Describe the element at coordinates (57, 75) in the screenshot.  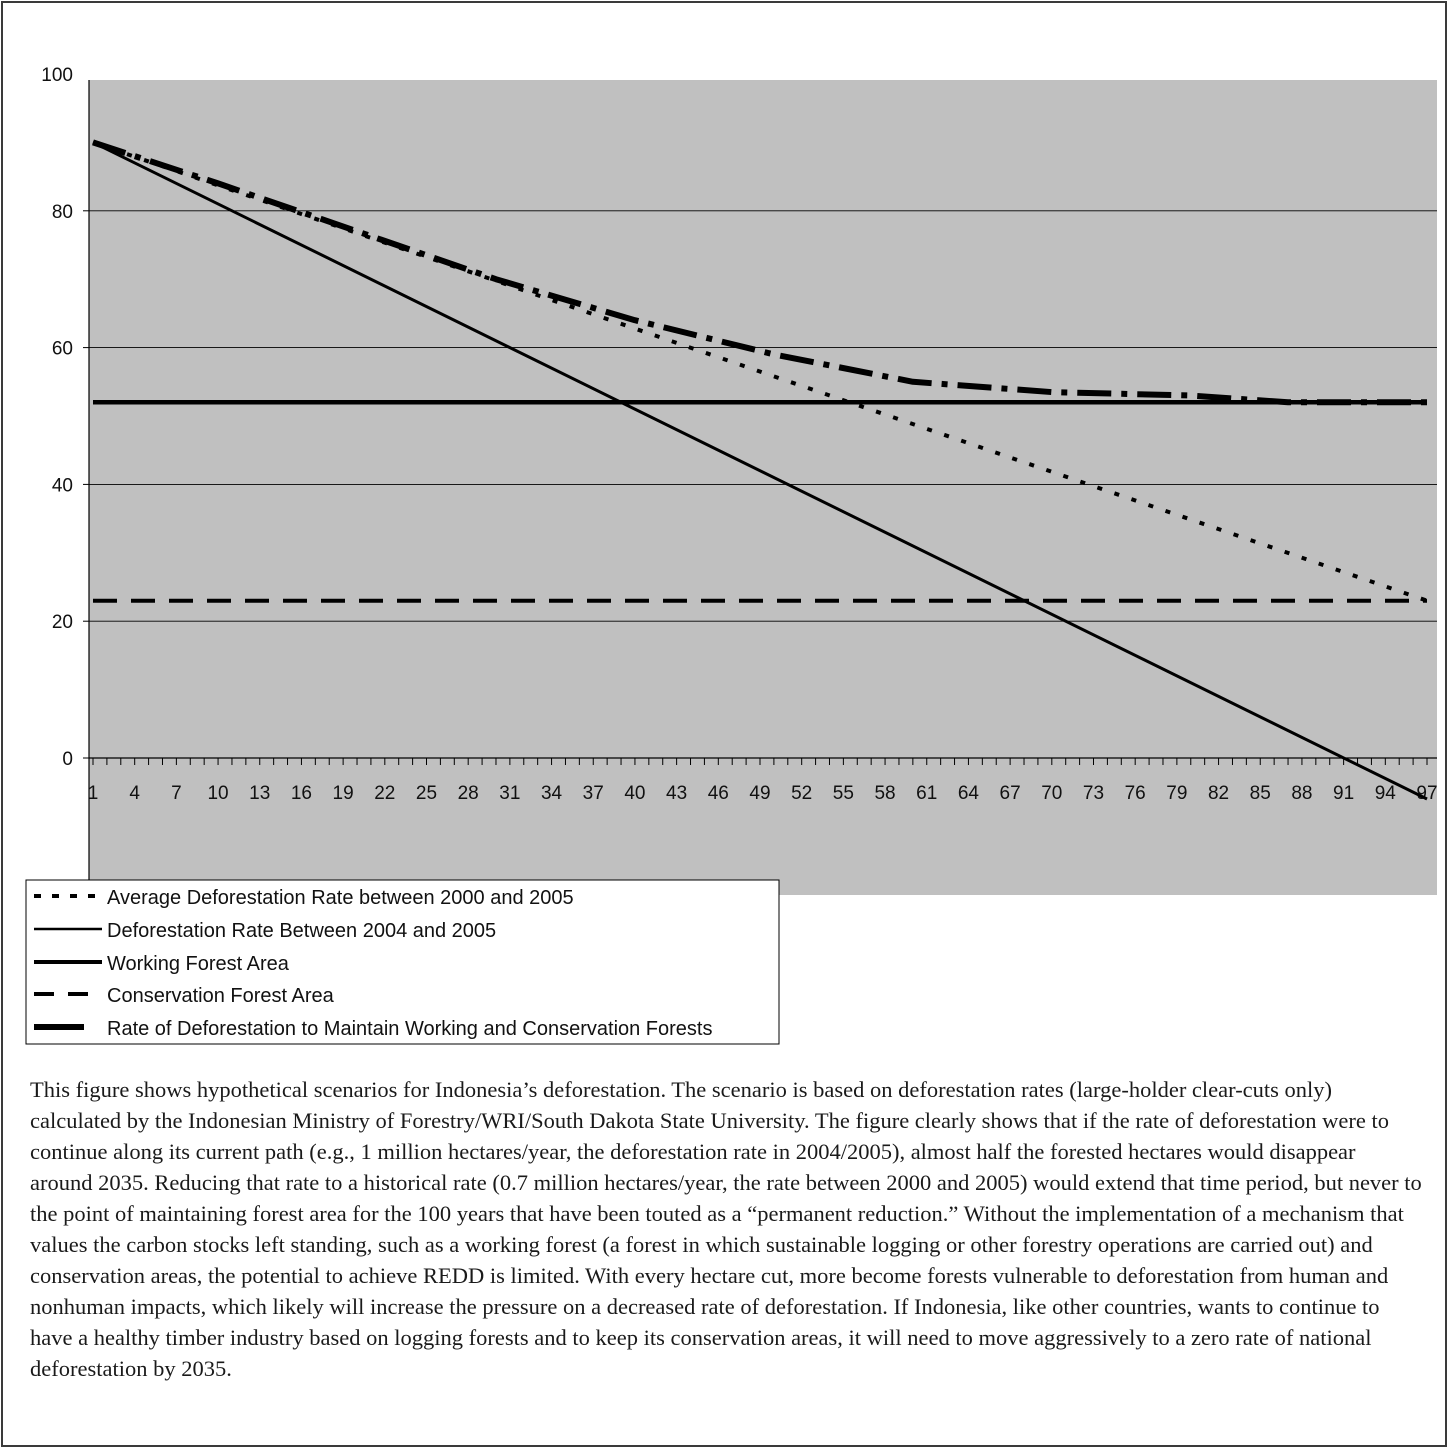
I see `y-tick-label: 100` at that location.